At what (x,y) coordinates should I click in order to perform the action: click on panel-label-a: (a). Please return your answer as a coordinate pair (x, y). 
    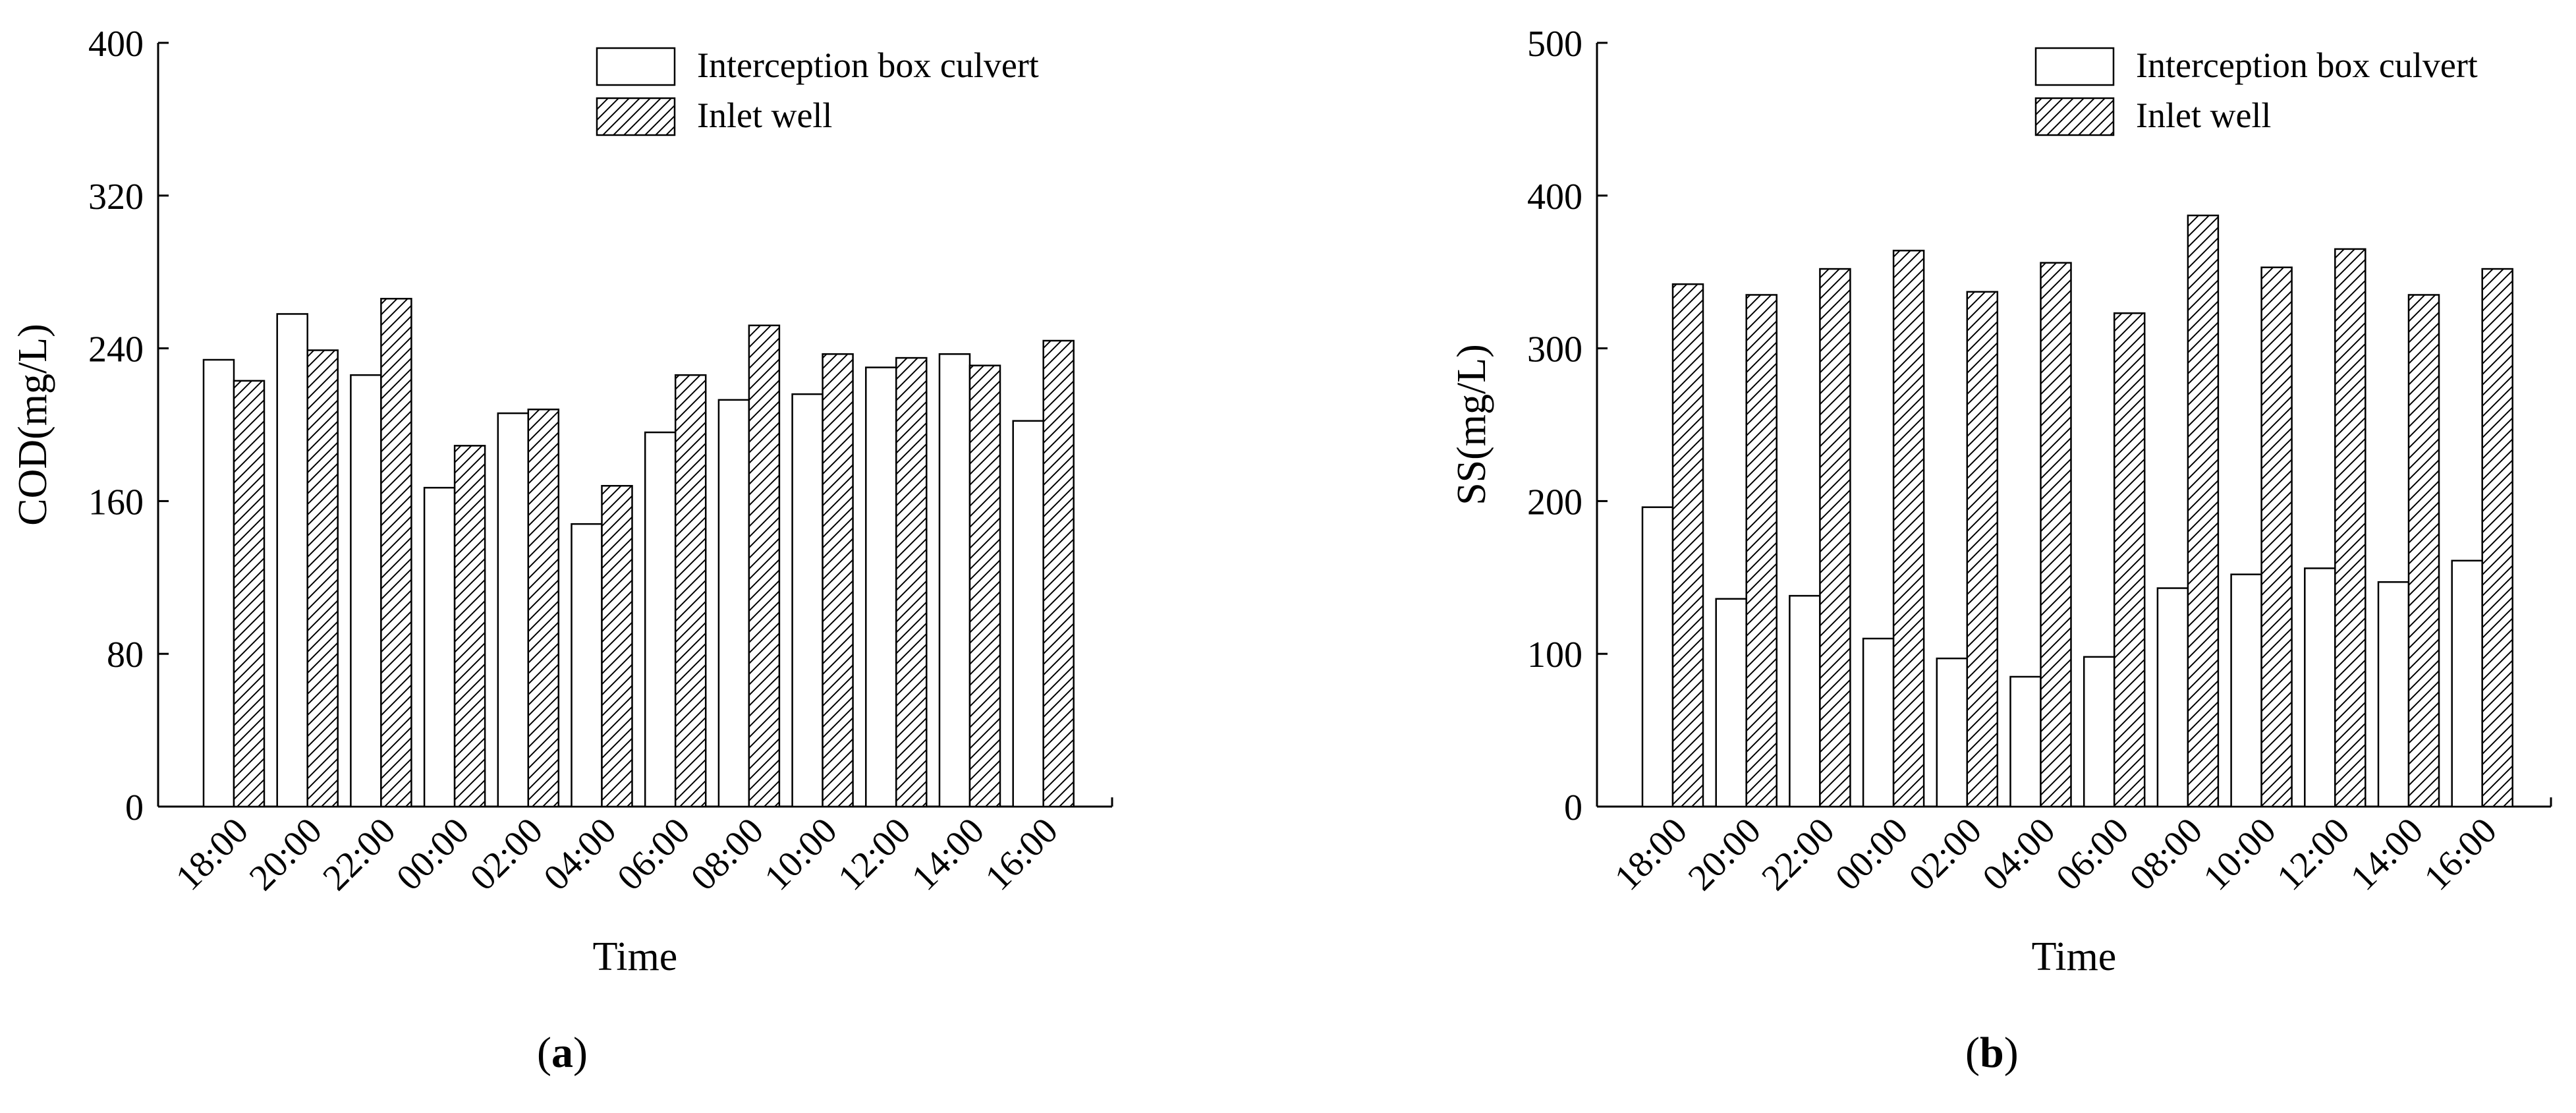
    Looking at the image, I should click on (562, 1053).